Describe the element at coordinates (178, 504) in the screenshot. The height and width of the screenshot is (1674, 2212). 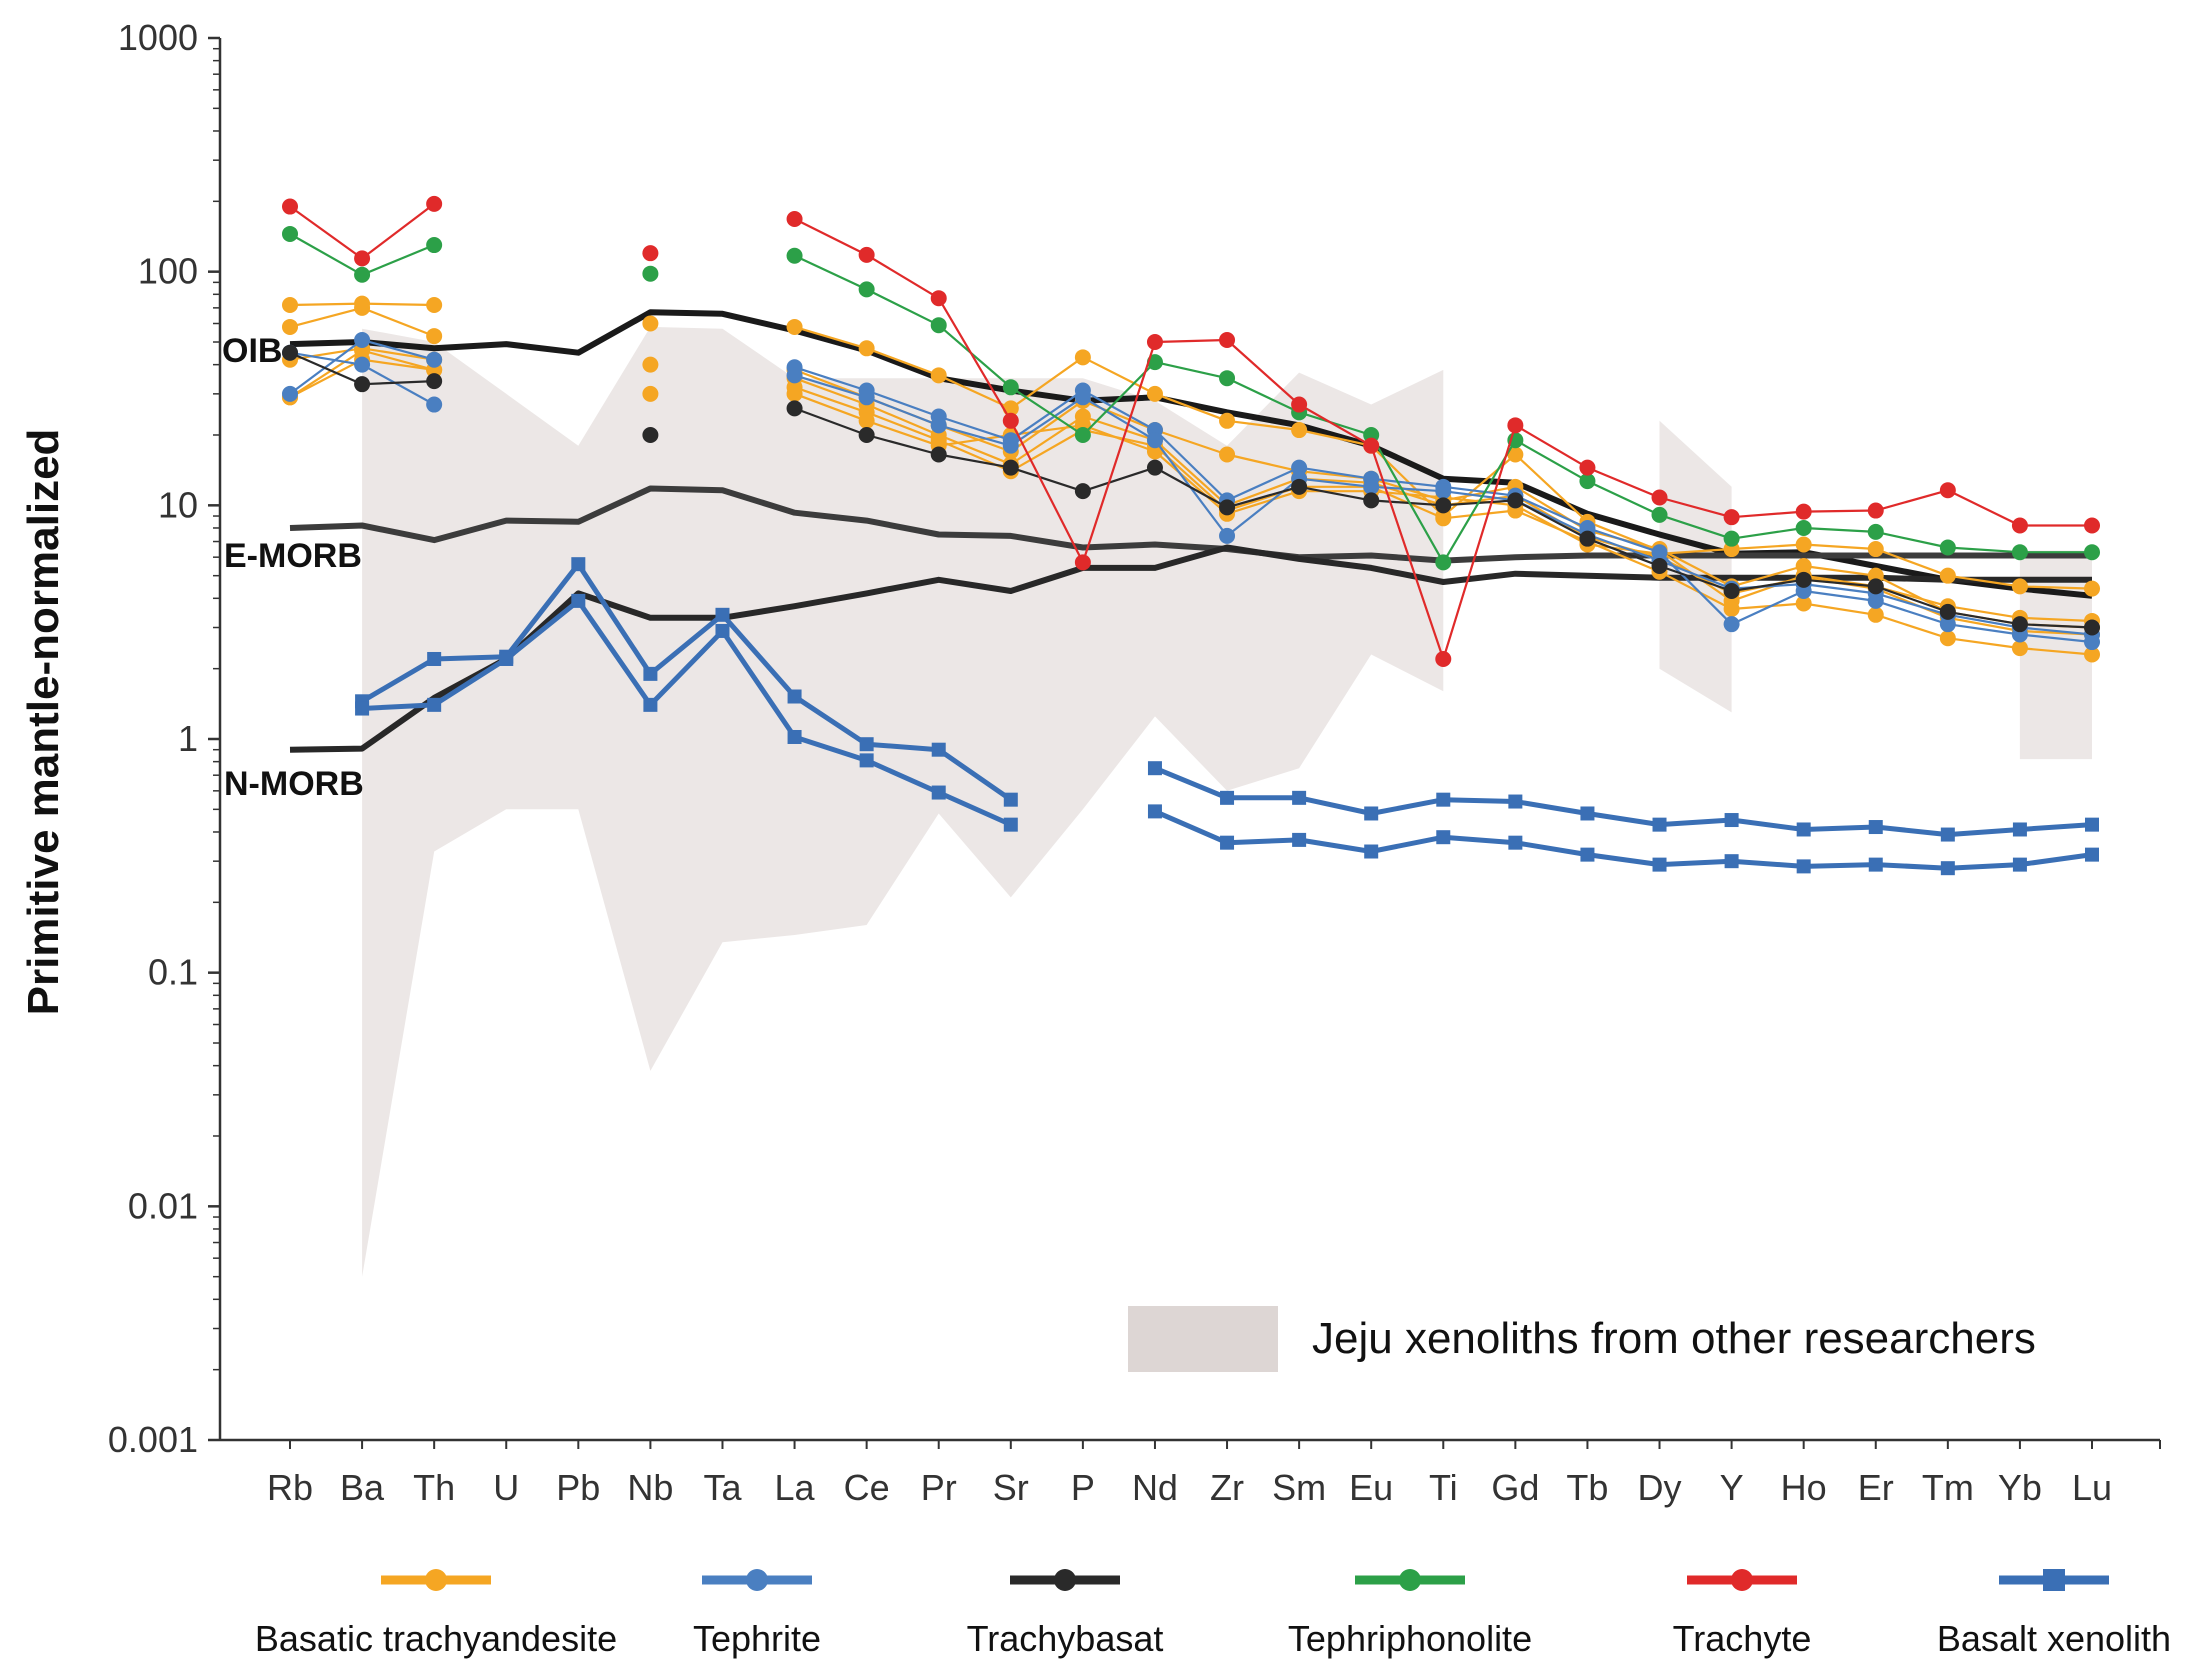
I see `y-tick-label: 10` at that location.